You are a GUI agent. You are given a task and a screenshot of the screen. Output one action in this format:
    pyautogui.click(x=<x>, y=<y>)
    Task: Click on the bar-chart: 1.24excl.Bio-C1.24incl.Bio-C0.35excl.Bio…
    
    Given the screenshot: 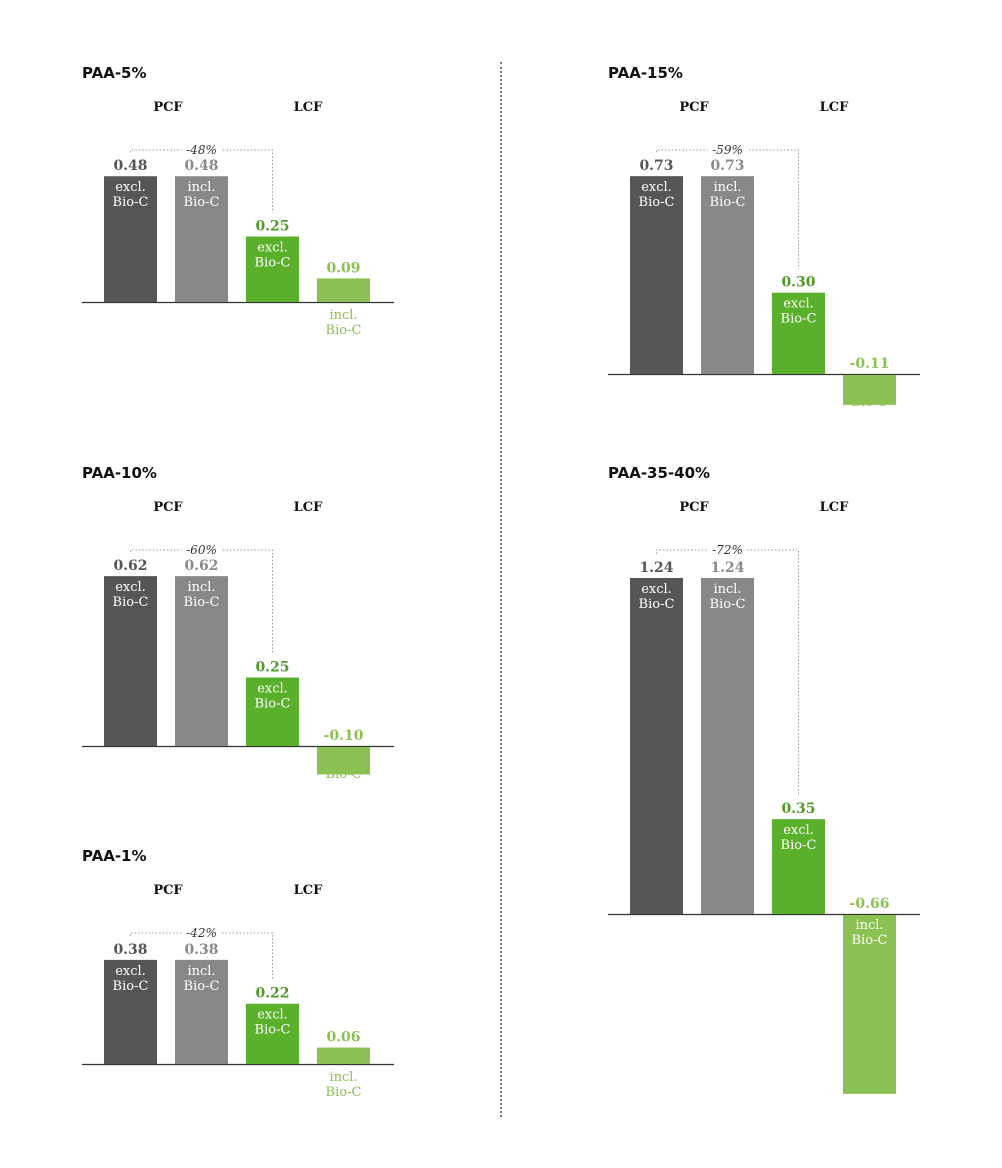 What is the action you would take?
    pyautogui.click(x=764, y=817)
    